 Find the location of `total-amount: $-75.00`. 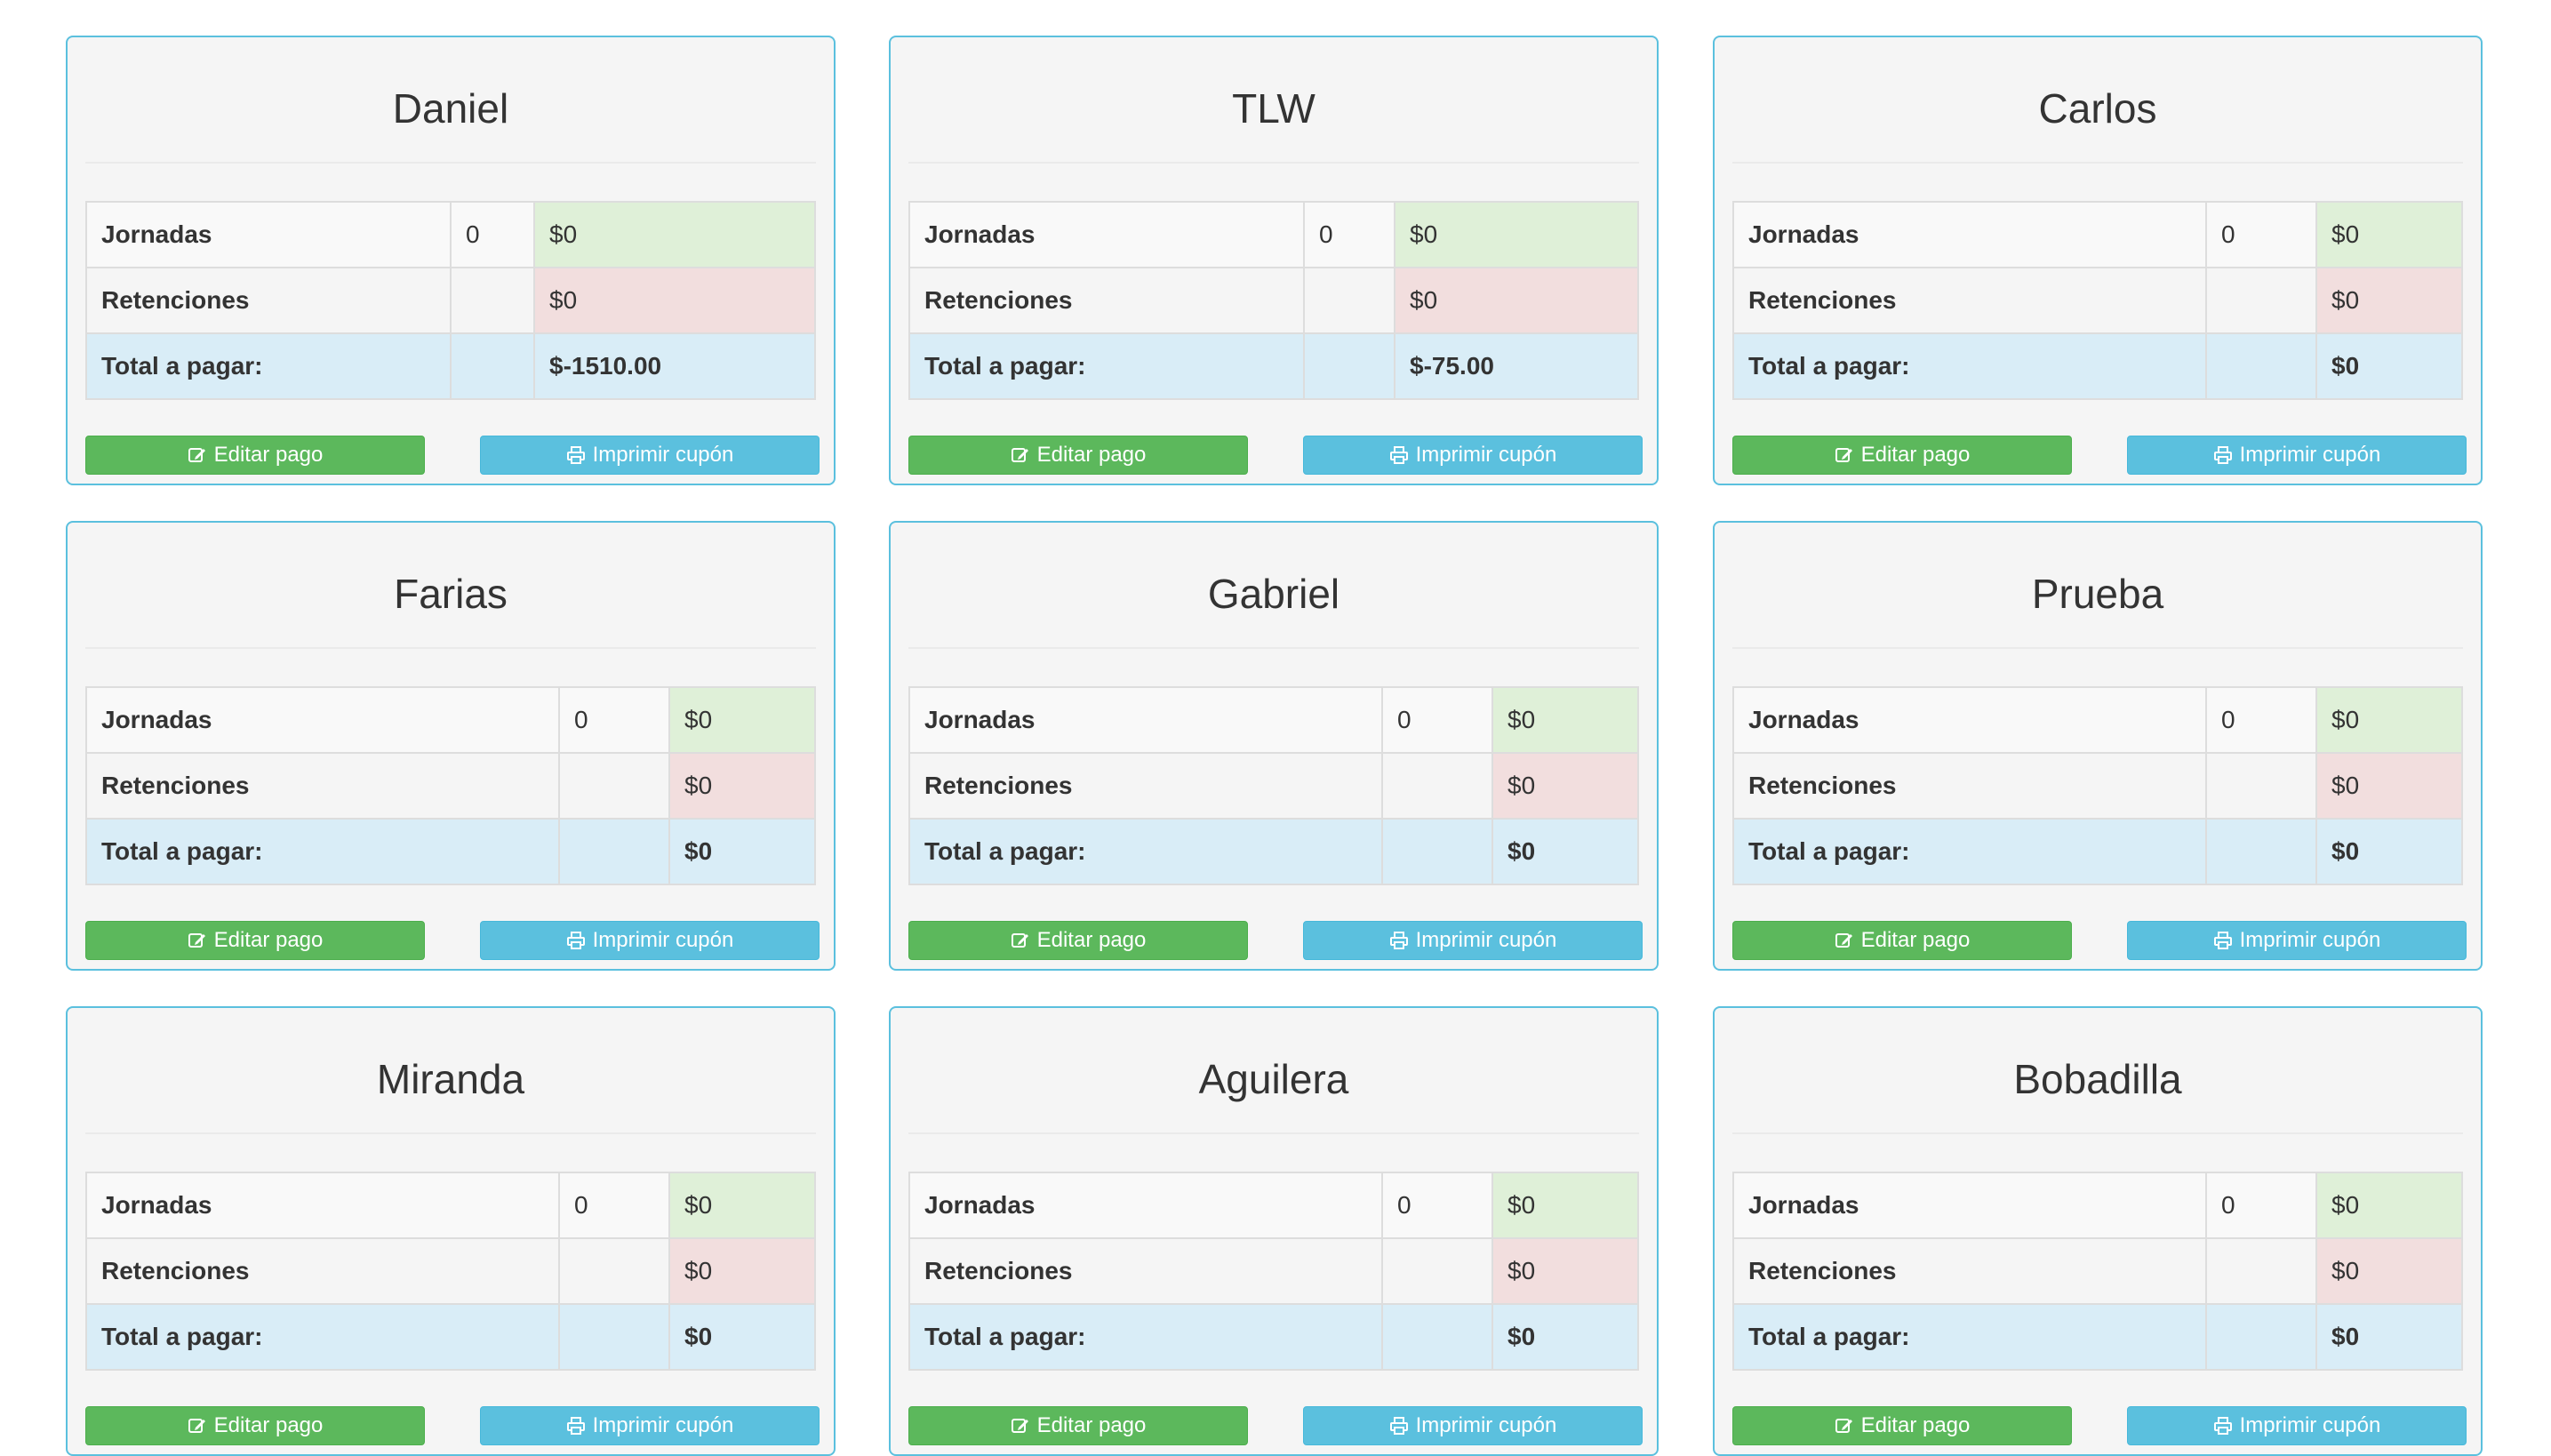

total-amount: $-75.00 is located at coordinates (1516, 366).